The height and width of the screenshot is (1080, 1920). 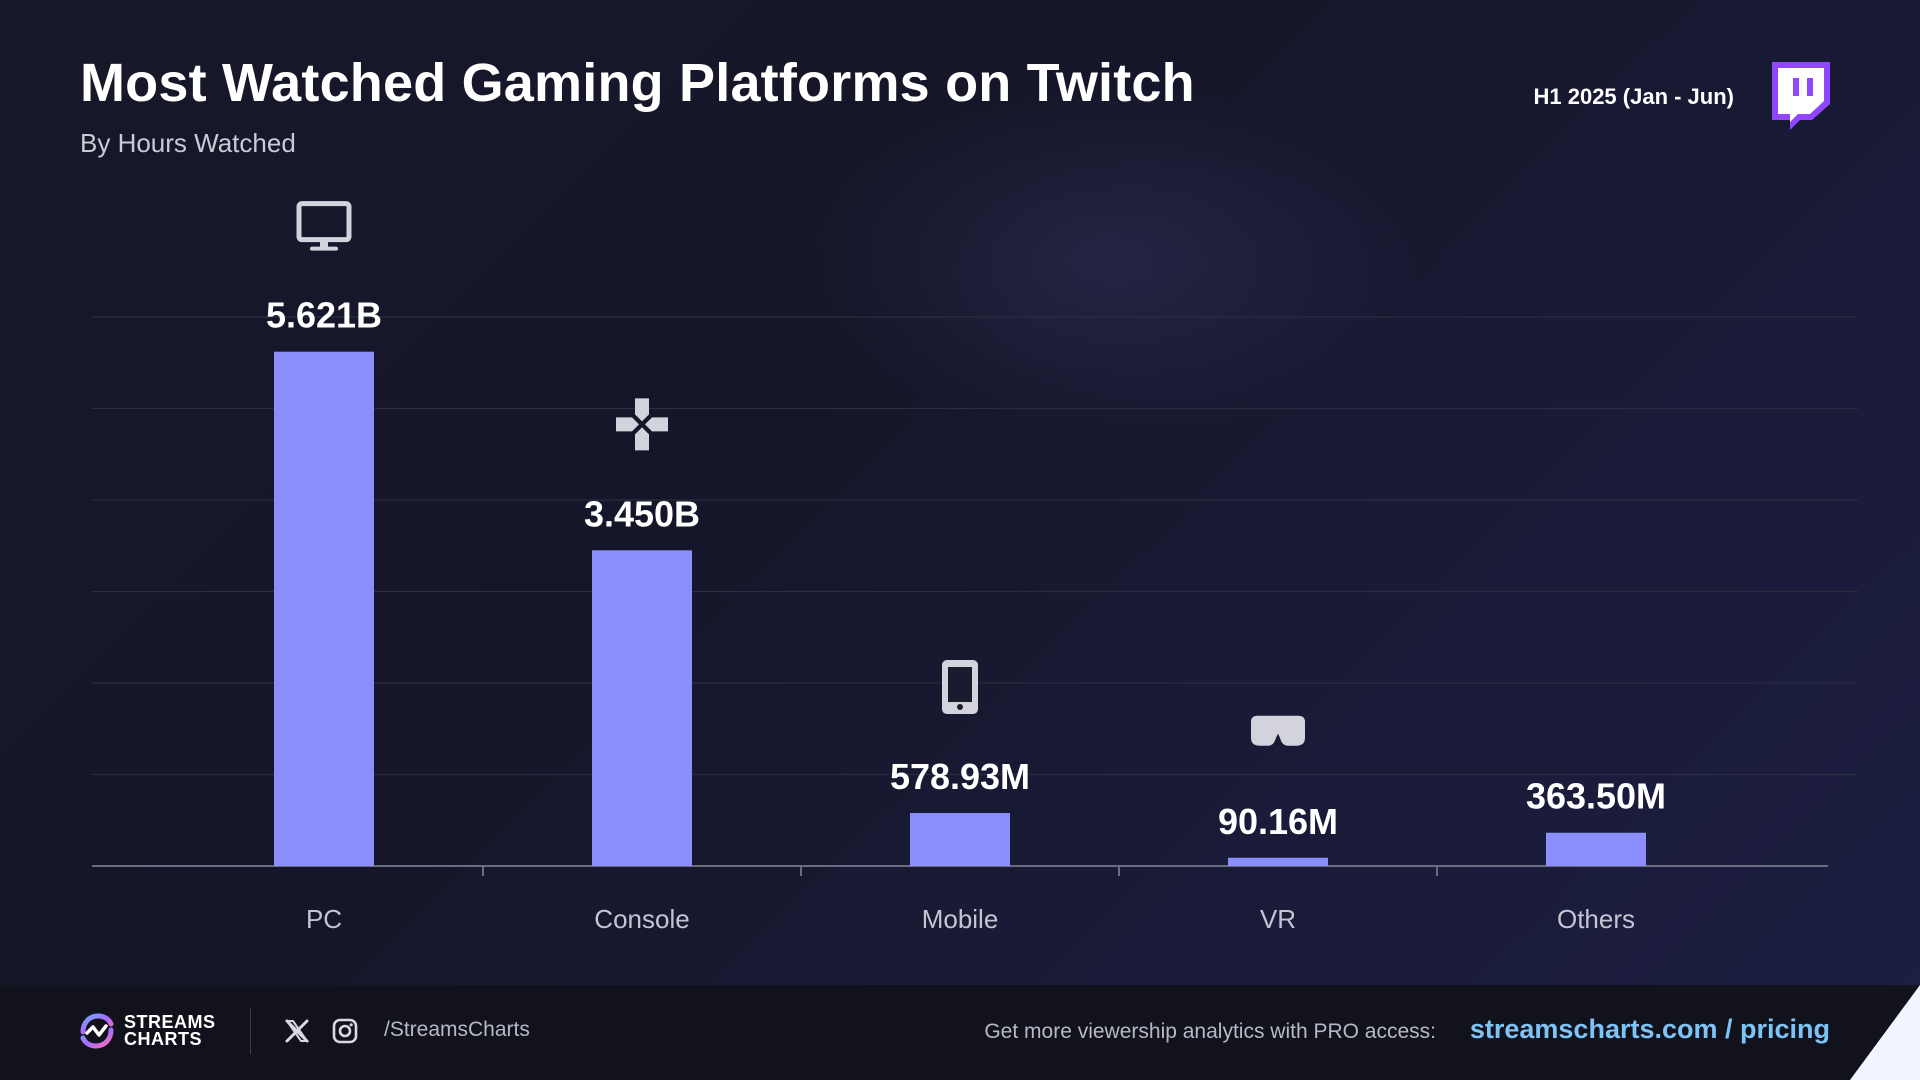 I want to click on background-glow, so click(x=1110, y=260).